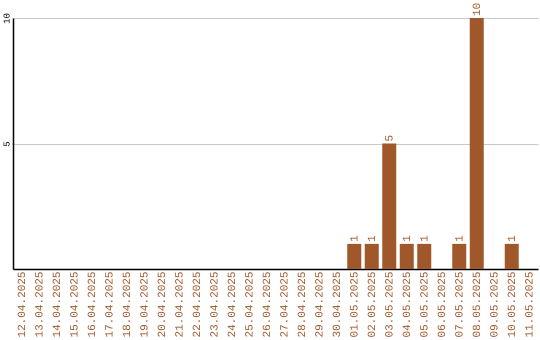  I want to click on x-tick-label: 06.05.2025, so click(442, 305).